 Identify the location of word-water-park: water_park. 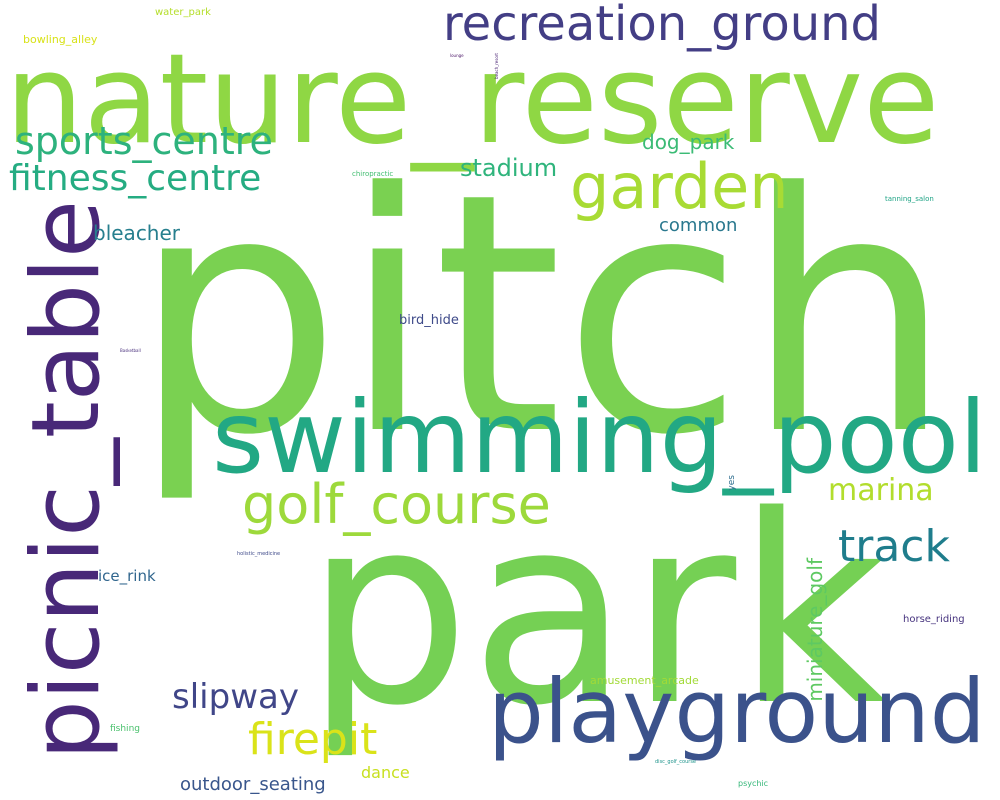
(183, 12).